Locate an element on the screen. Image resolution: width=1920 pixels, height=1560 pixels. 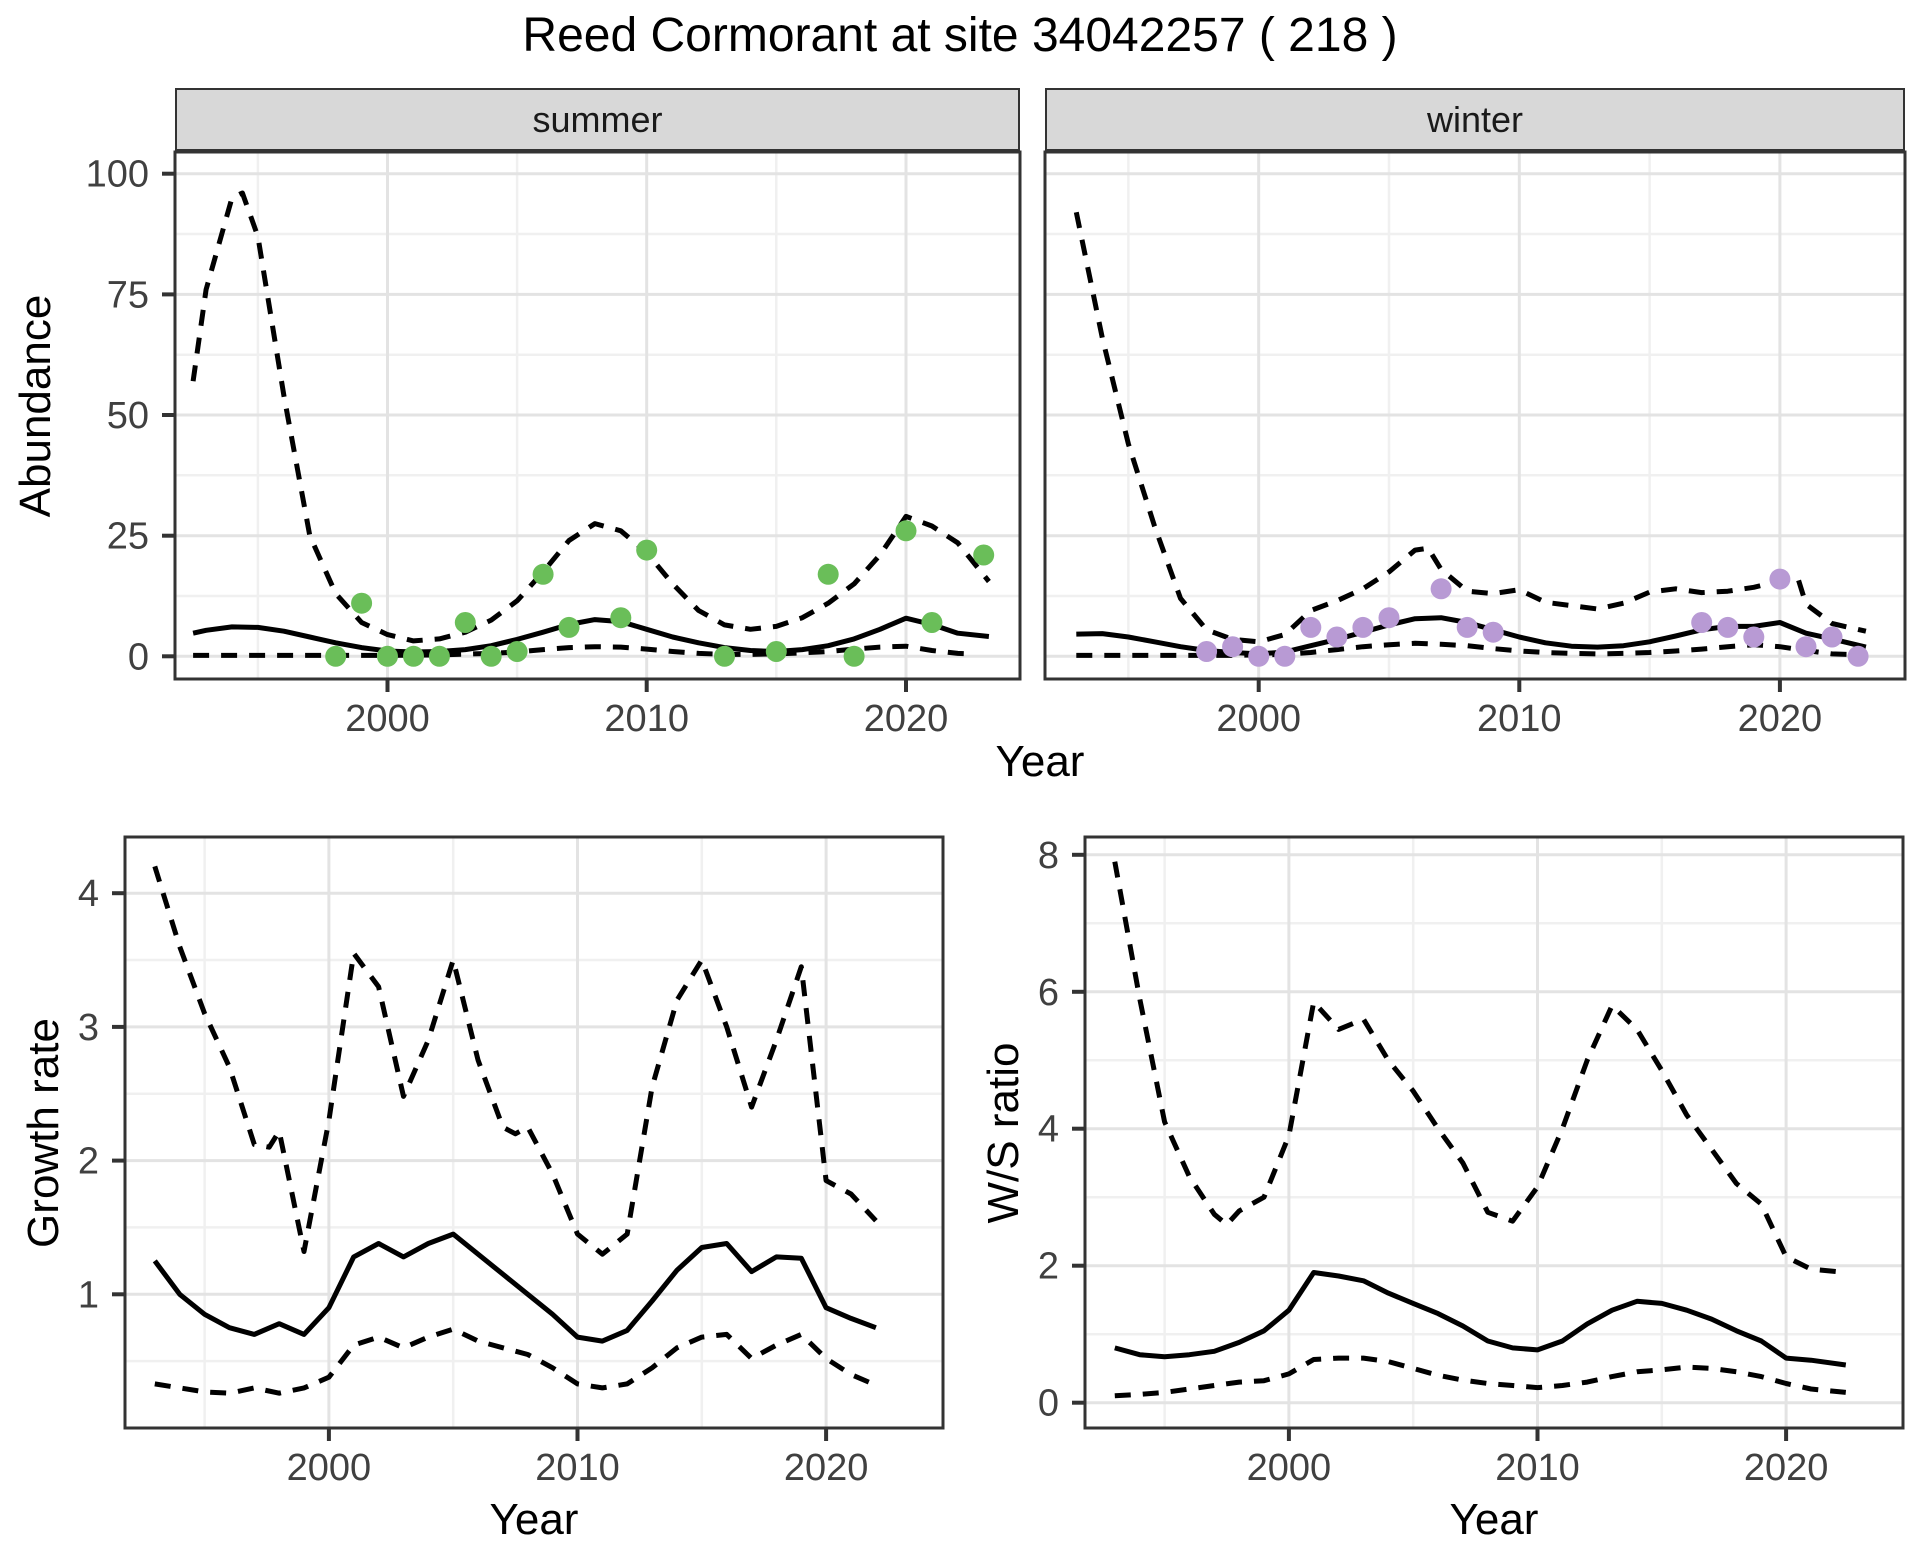
x-axis-title-year-ws: Year is located at coordinates (1494, 1519).